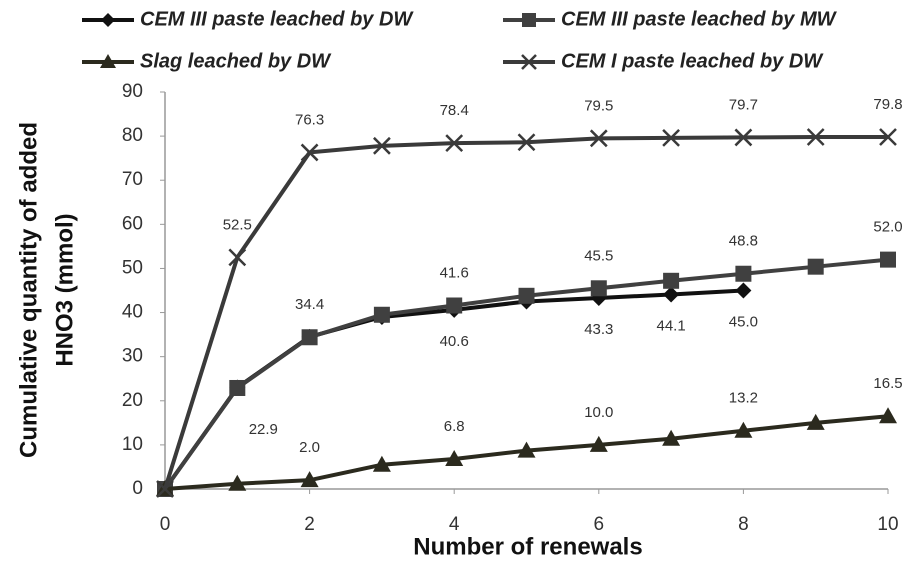  What do you see at coordinates (309, 304) in the screenshot?
I see `data-label: 34.4` at bounding box center [309, 304].